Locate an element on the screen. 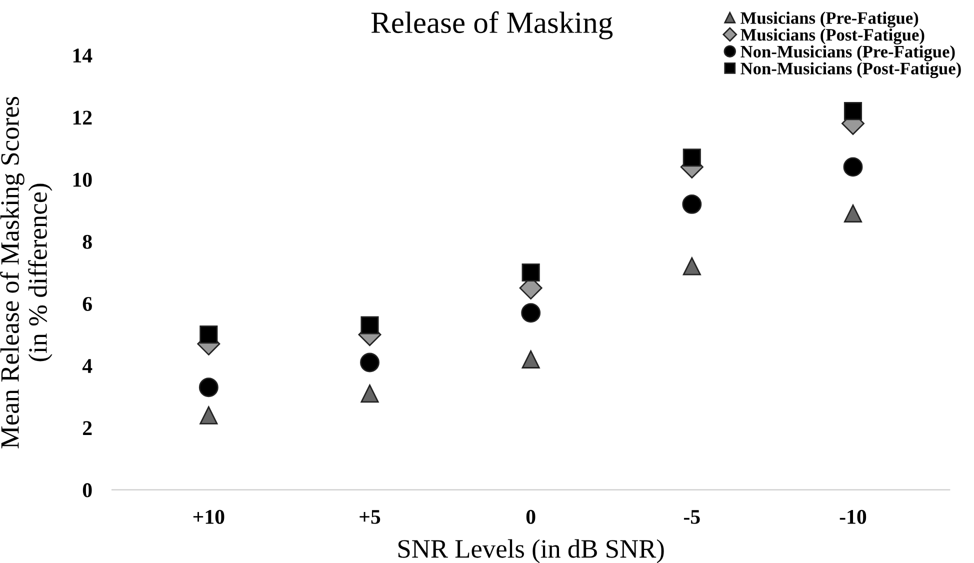  y-tick-label: 0 is located at coordinates (87, 490).